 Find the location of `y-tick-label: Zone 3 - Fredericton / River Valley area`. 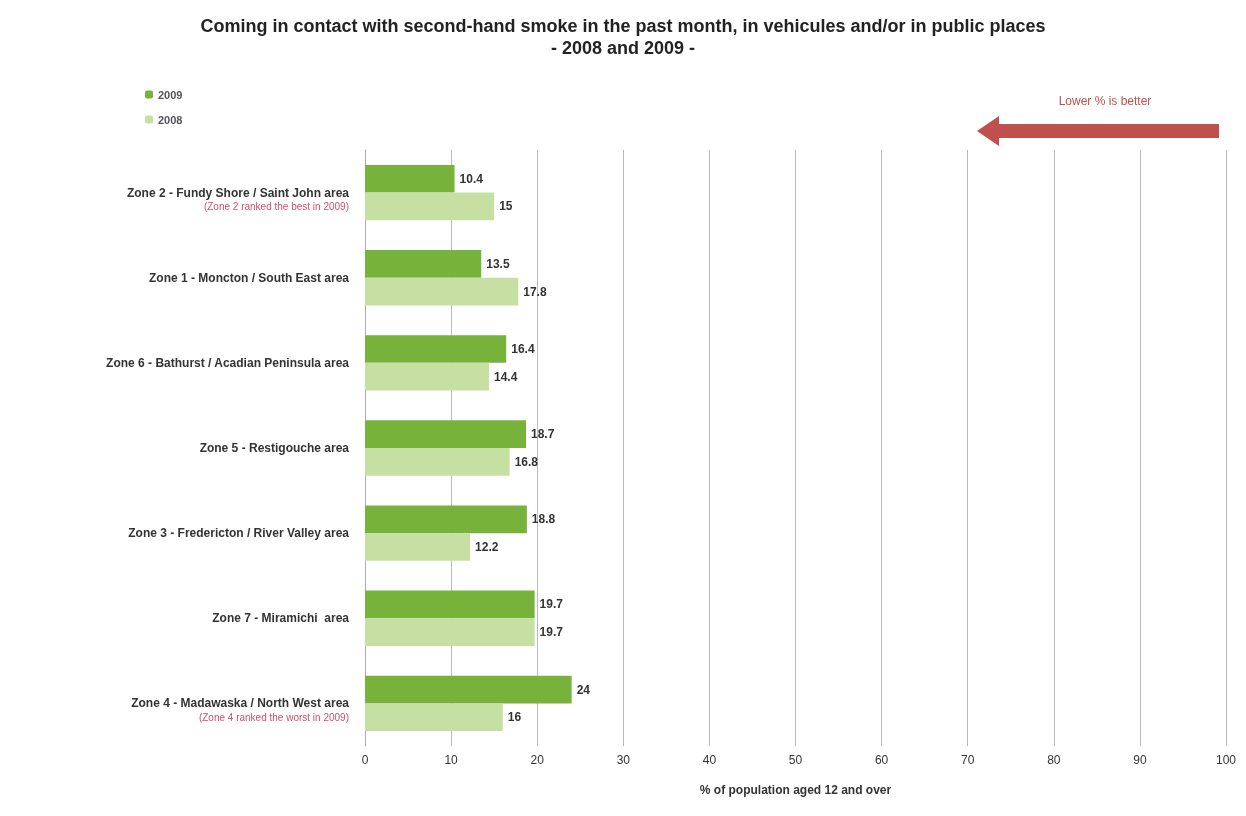

y-tick-label: Zone 3 - Fredericton / River Valley area is located at coordinates (239, 533).